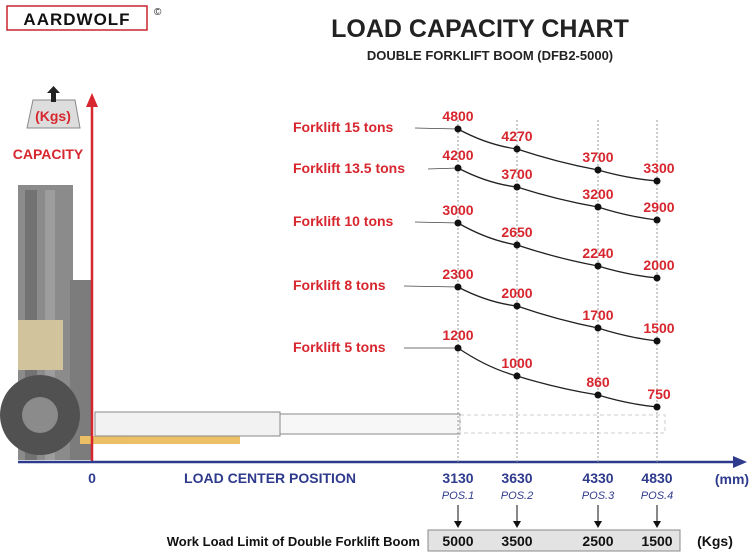 This screenshot has height=553, width=753. What do you see at coordinates (516, 478) in the screenshot?
I see `x-tick-label: 3630` at bounding box center [516, 478].